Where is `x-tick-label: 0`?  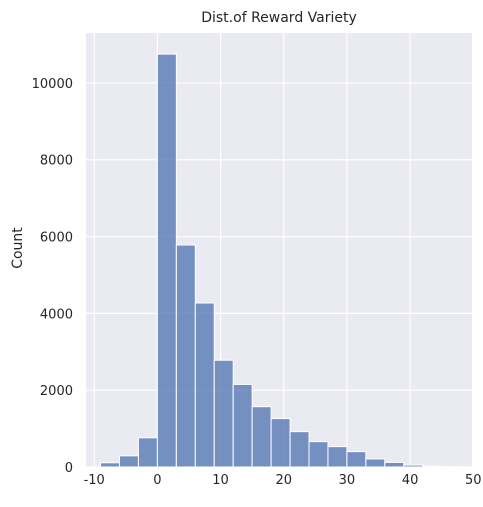
x-tick-label: 0 is located at coordinates (157, 480).